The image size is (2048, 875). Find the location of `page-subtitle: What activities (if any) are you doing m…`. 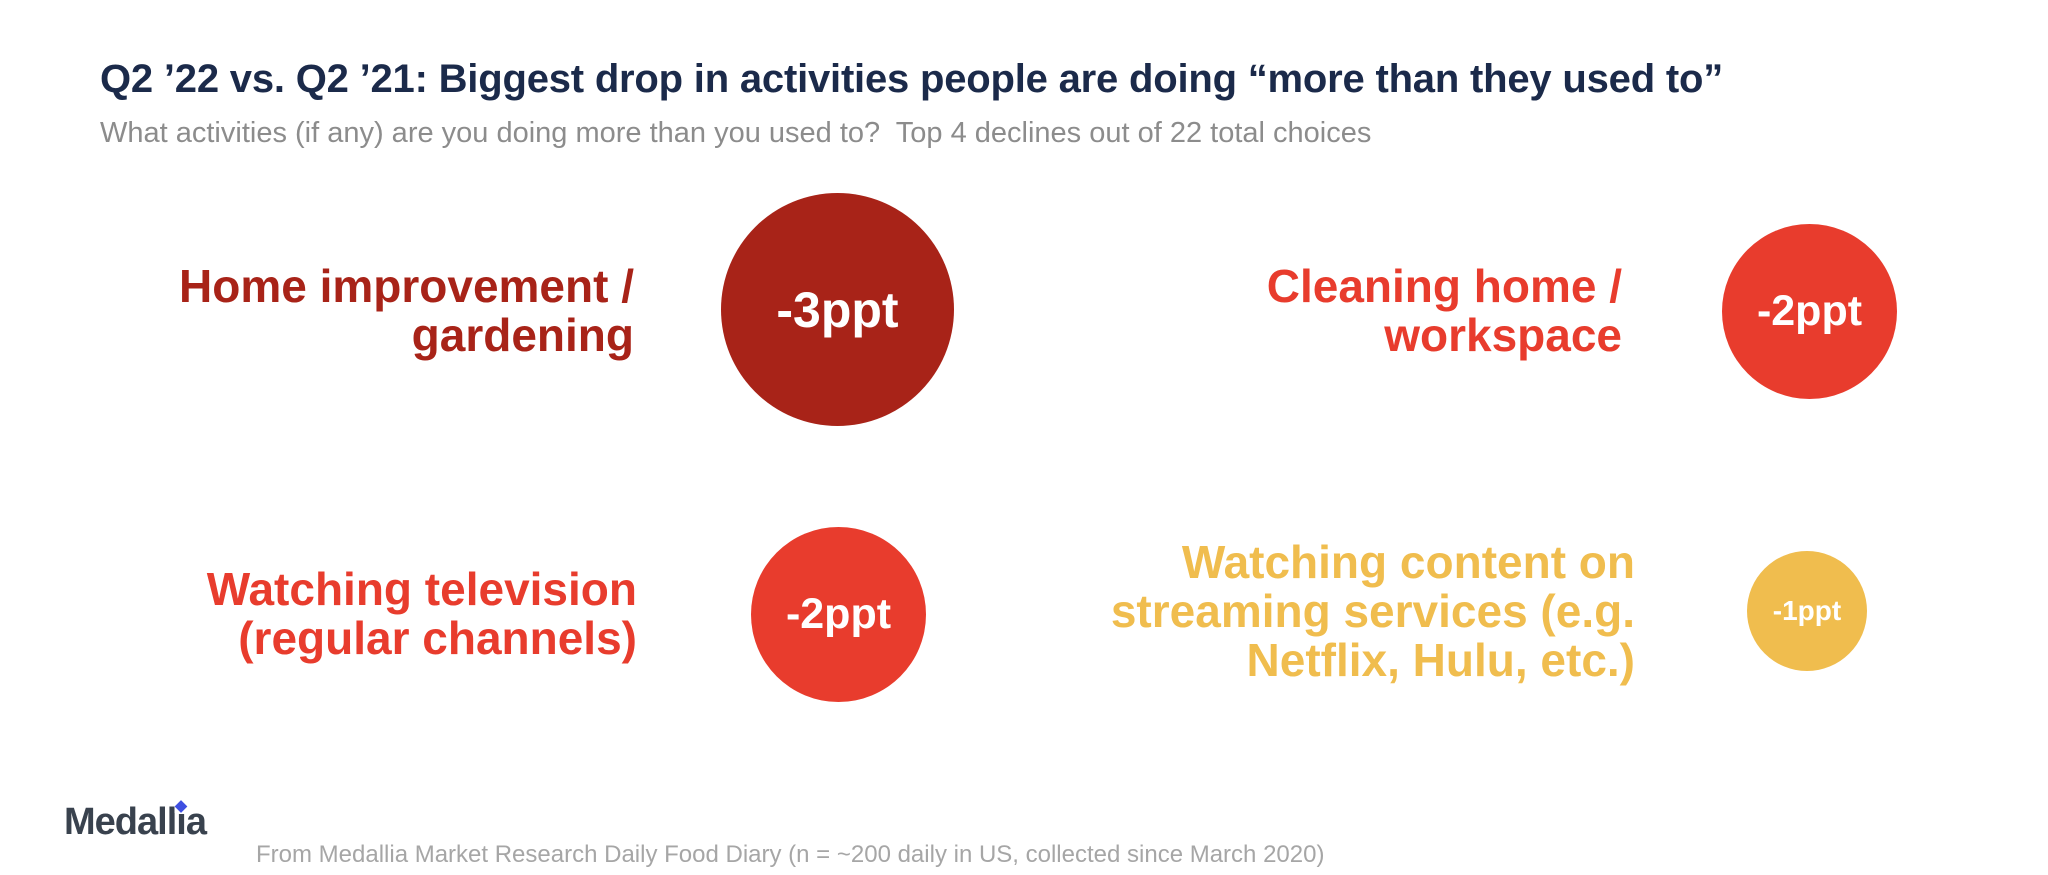

page-subtitle: What activities (if any) are you doing m… is located at coordinates (736, 133).